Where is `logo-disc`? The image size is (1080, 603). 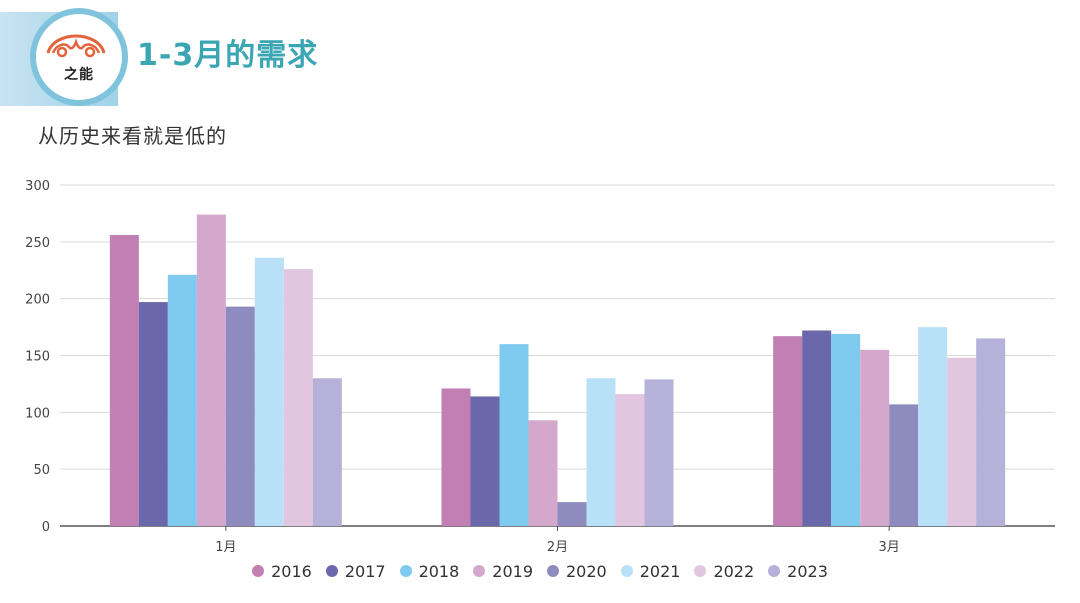 logo-disc is located at coordinates (79, 57).